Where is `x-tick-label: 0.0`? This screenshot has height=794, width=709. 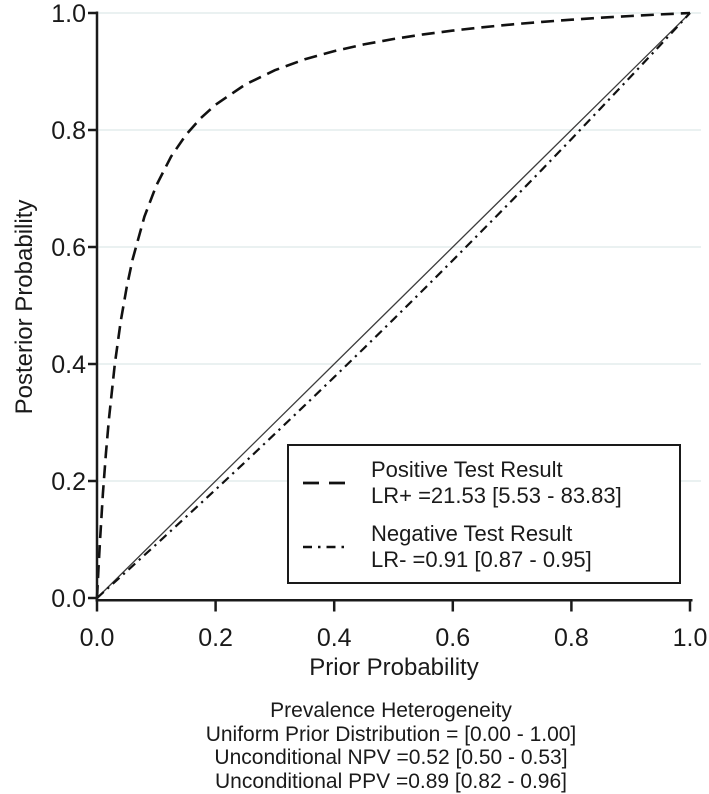 x-tick-label: 0.0 is located at coordinates (97, 638).